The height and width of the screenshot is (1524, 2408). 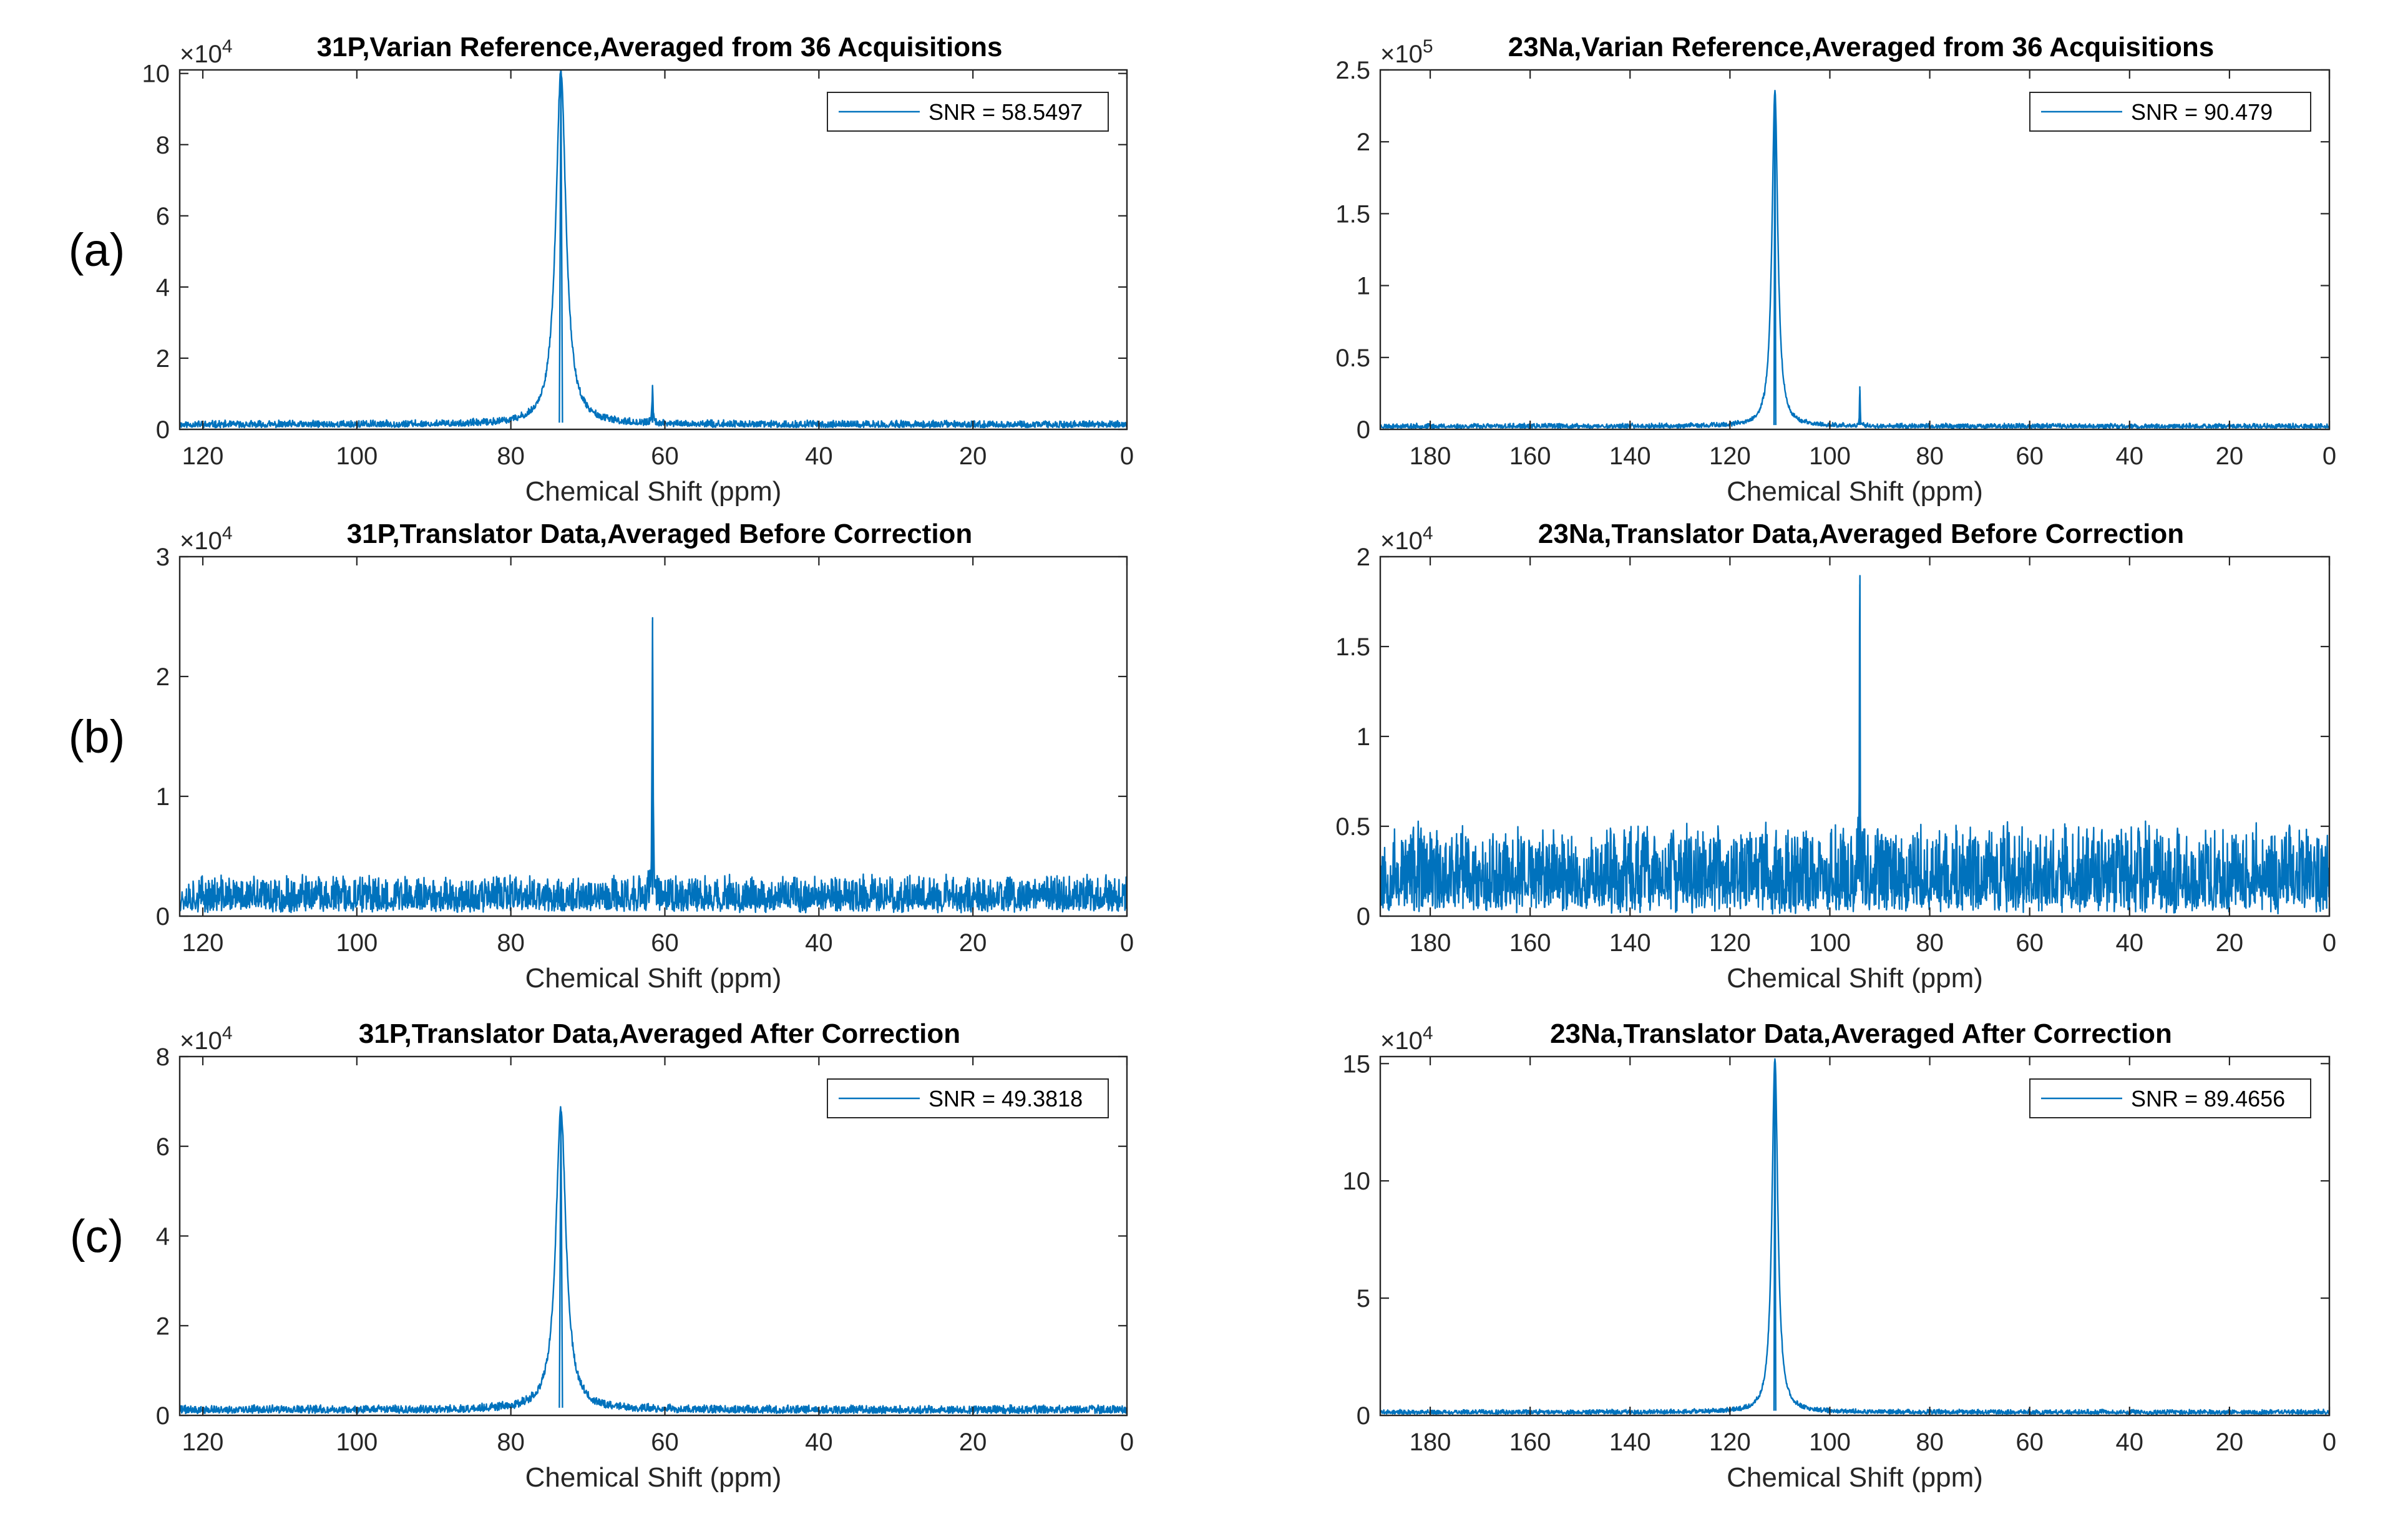 What do you see at coordinates (1363, 1299) in the screenshot?
I see `y-tick-label: 5` at bounding box center [1363, 1299].